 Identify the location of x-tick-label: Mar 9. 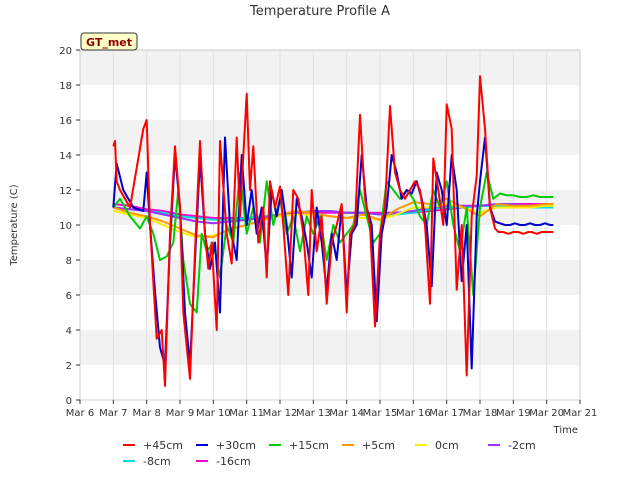
(180, 413).